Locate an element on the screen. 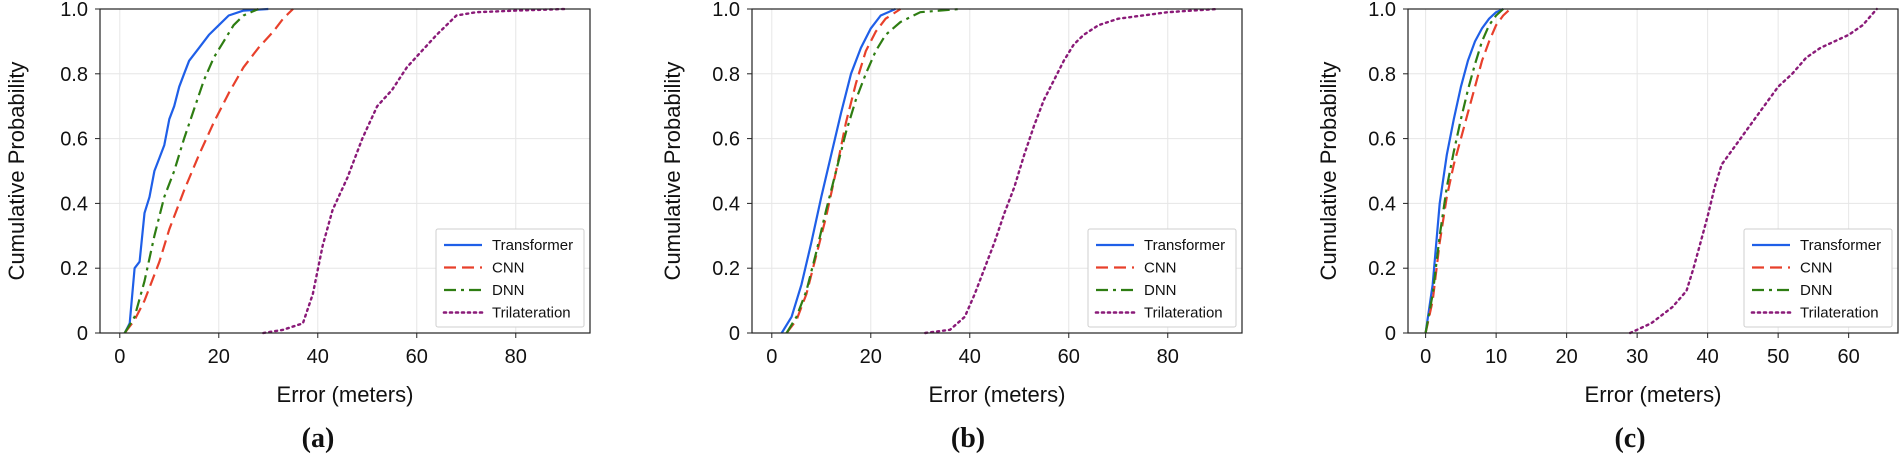  panel-caption: (b) is located at coordinates (968, 438).